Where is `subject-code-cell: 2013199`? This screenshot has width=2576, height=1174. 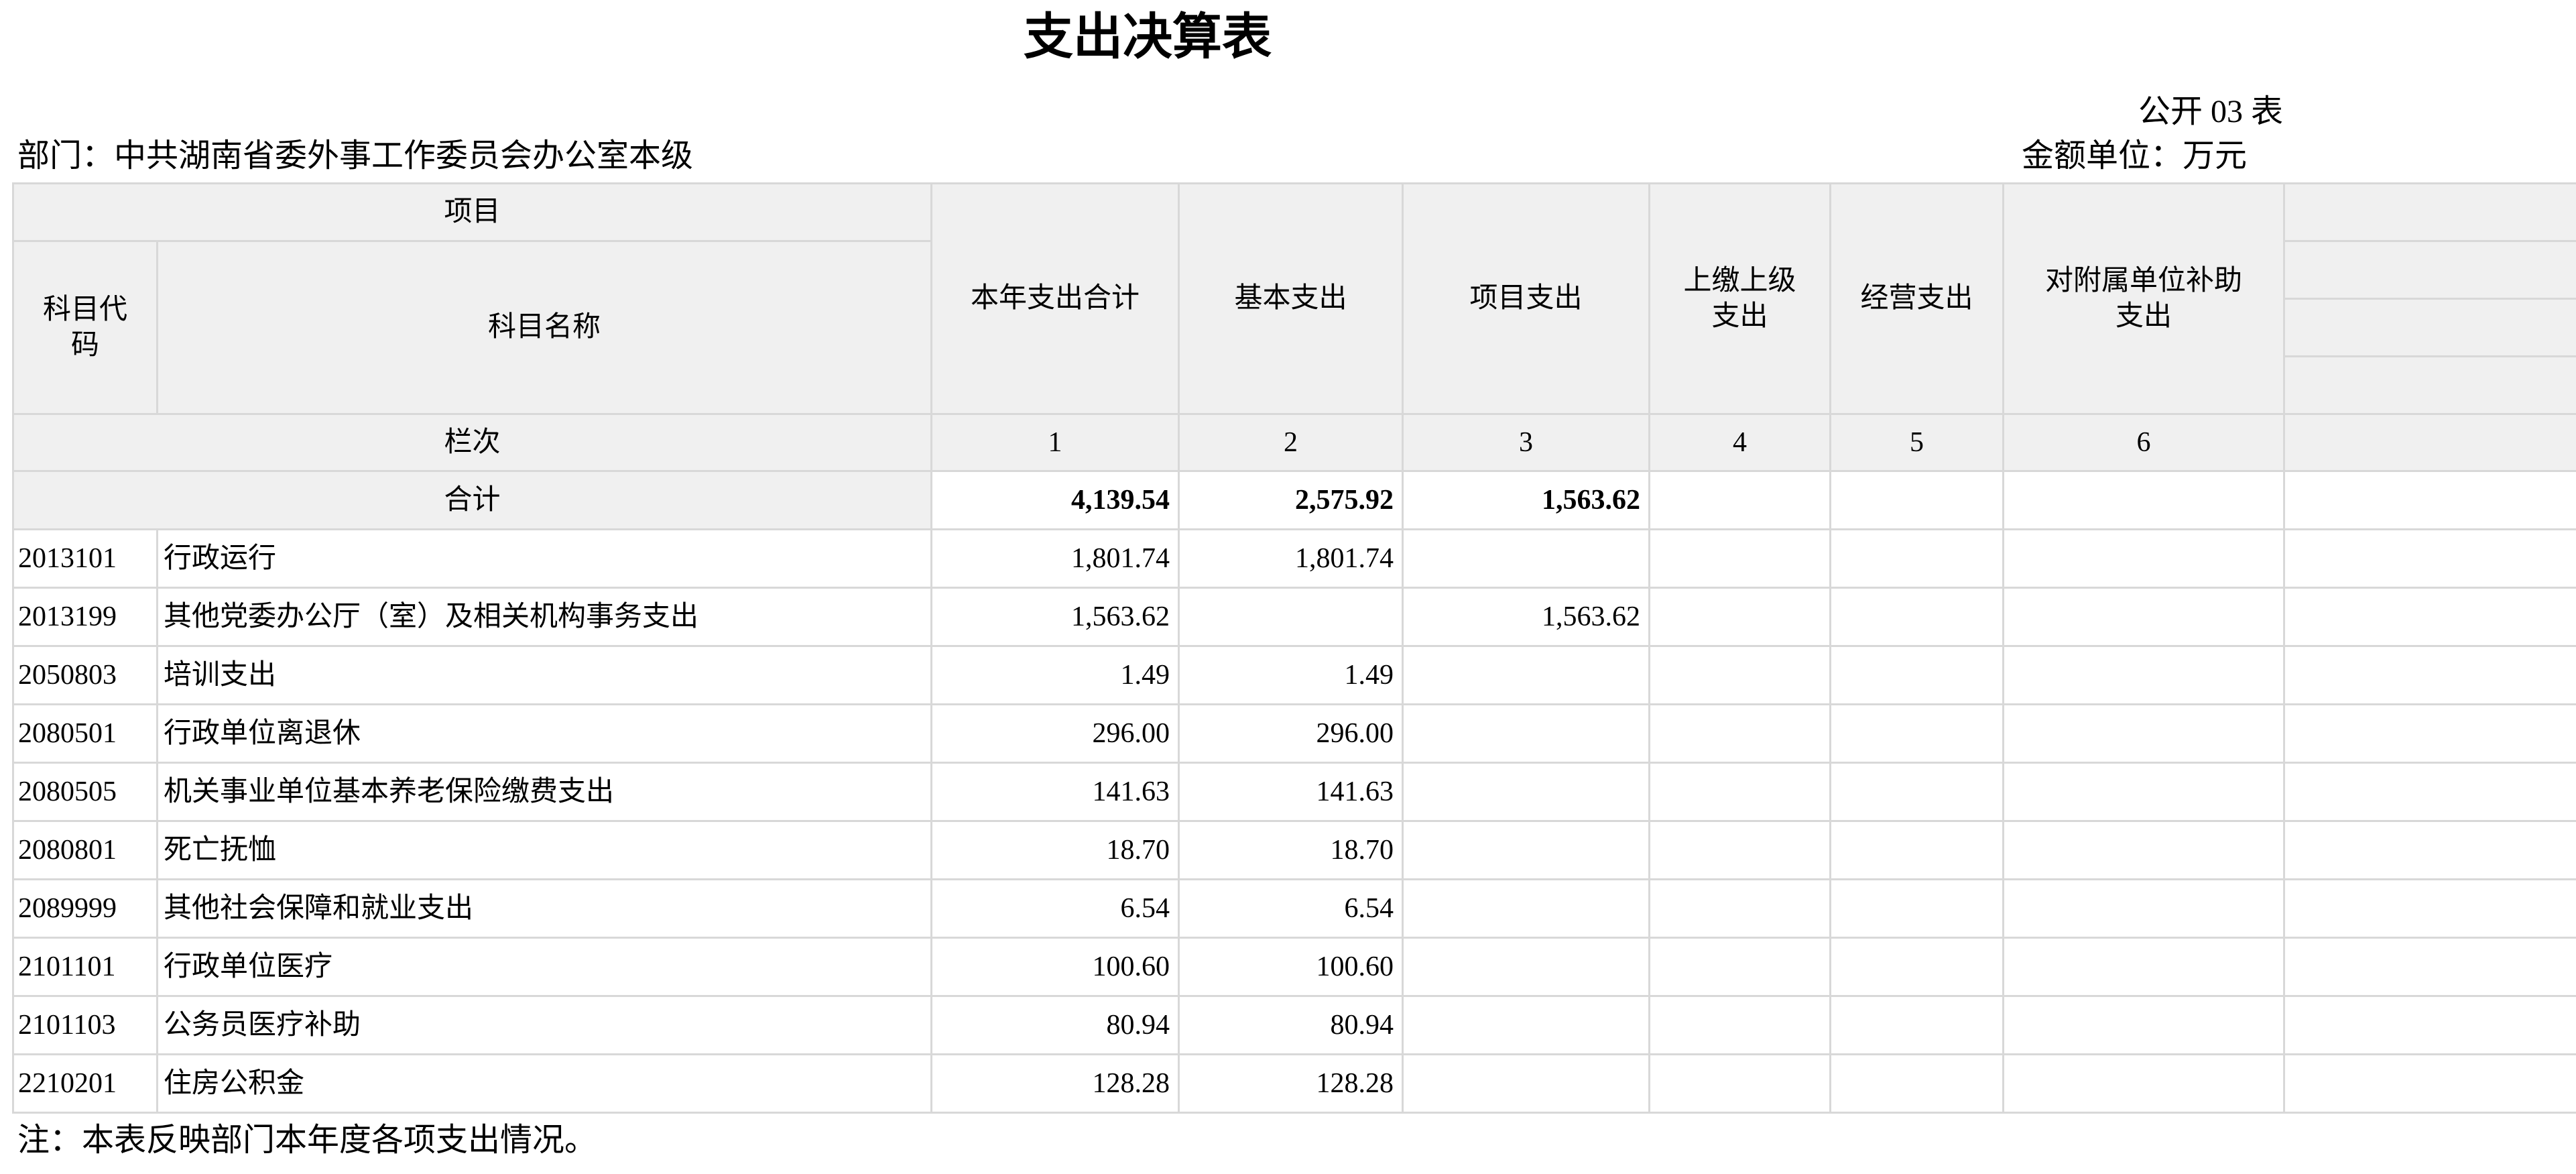
subject-code-cell: 2013199 is located at coordinates (85, 617).